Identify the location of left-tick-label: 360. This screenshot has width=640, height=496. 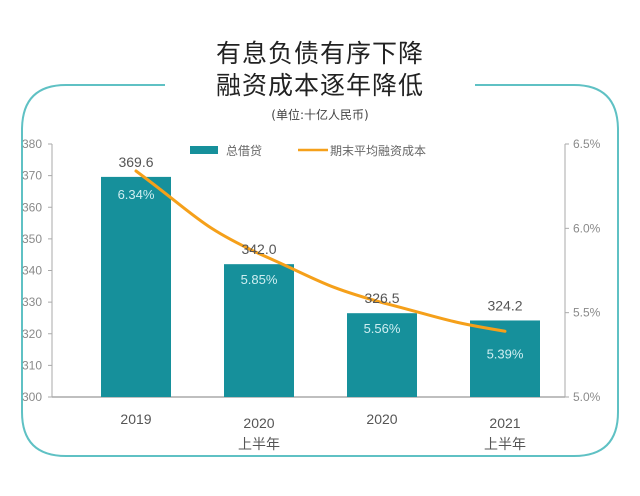
(32, 207).